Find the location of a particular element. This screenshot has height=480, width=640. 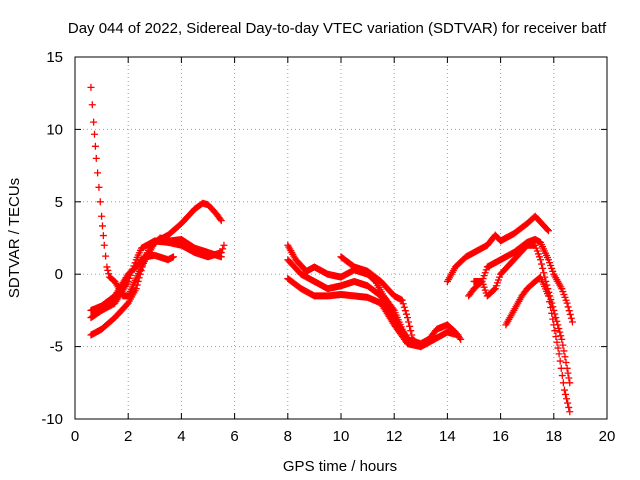

x-tick-label: 4 is located at coordinates (181, 436).